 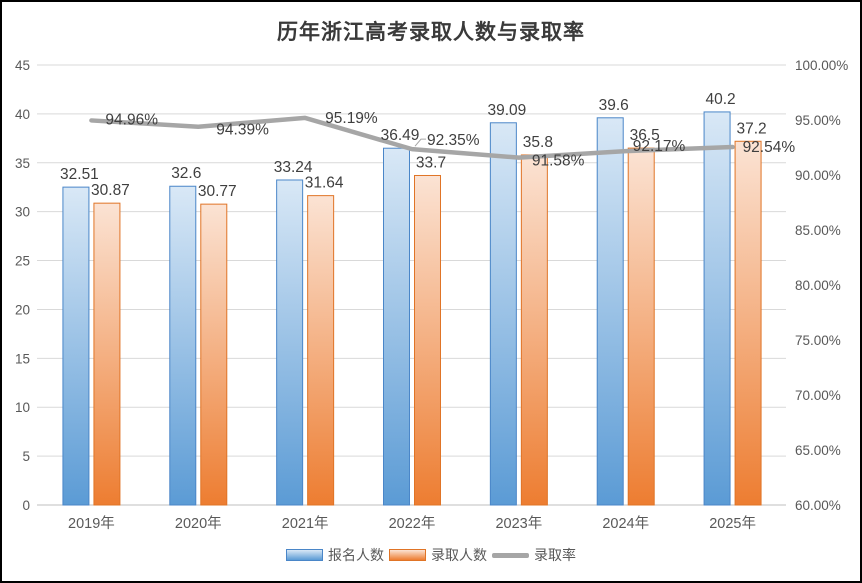 I want to click on label-leader-line, so click(x=420, y=142).